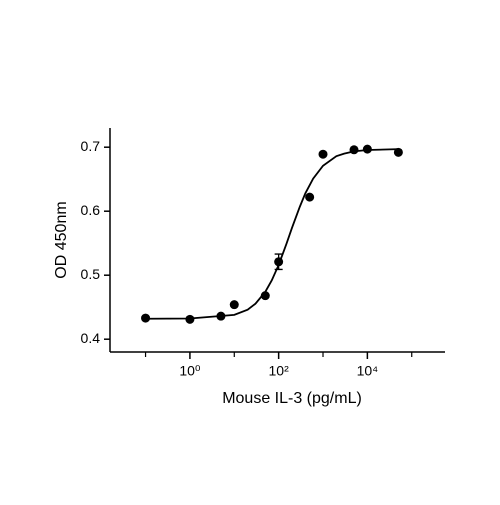  What do you see at coordinates (279, 371) in the screenshot?
I see `x-tick-label: 10²` at bounding box center [279, 371].